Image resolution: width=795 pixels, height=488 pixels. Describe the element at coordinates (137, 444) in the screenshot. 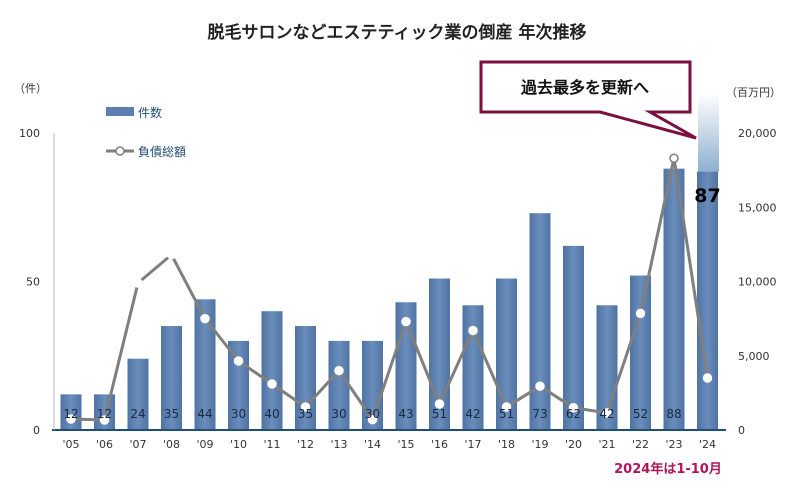

I see `x-tick-label: '07` at that location.